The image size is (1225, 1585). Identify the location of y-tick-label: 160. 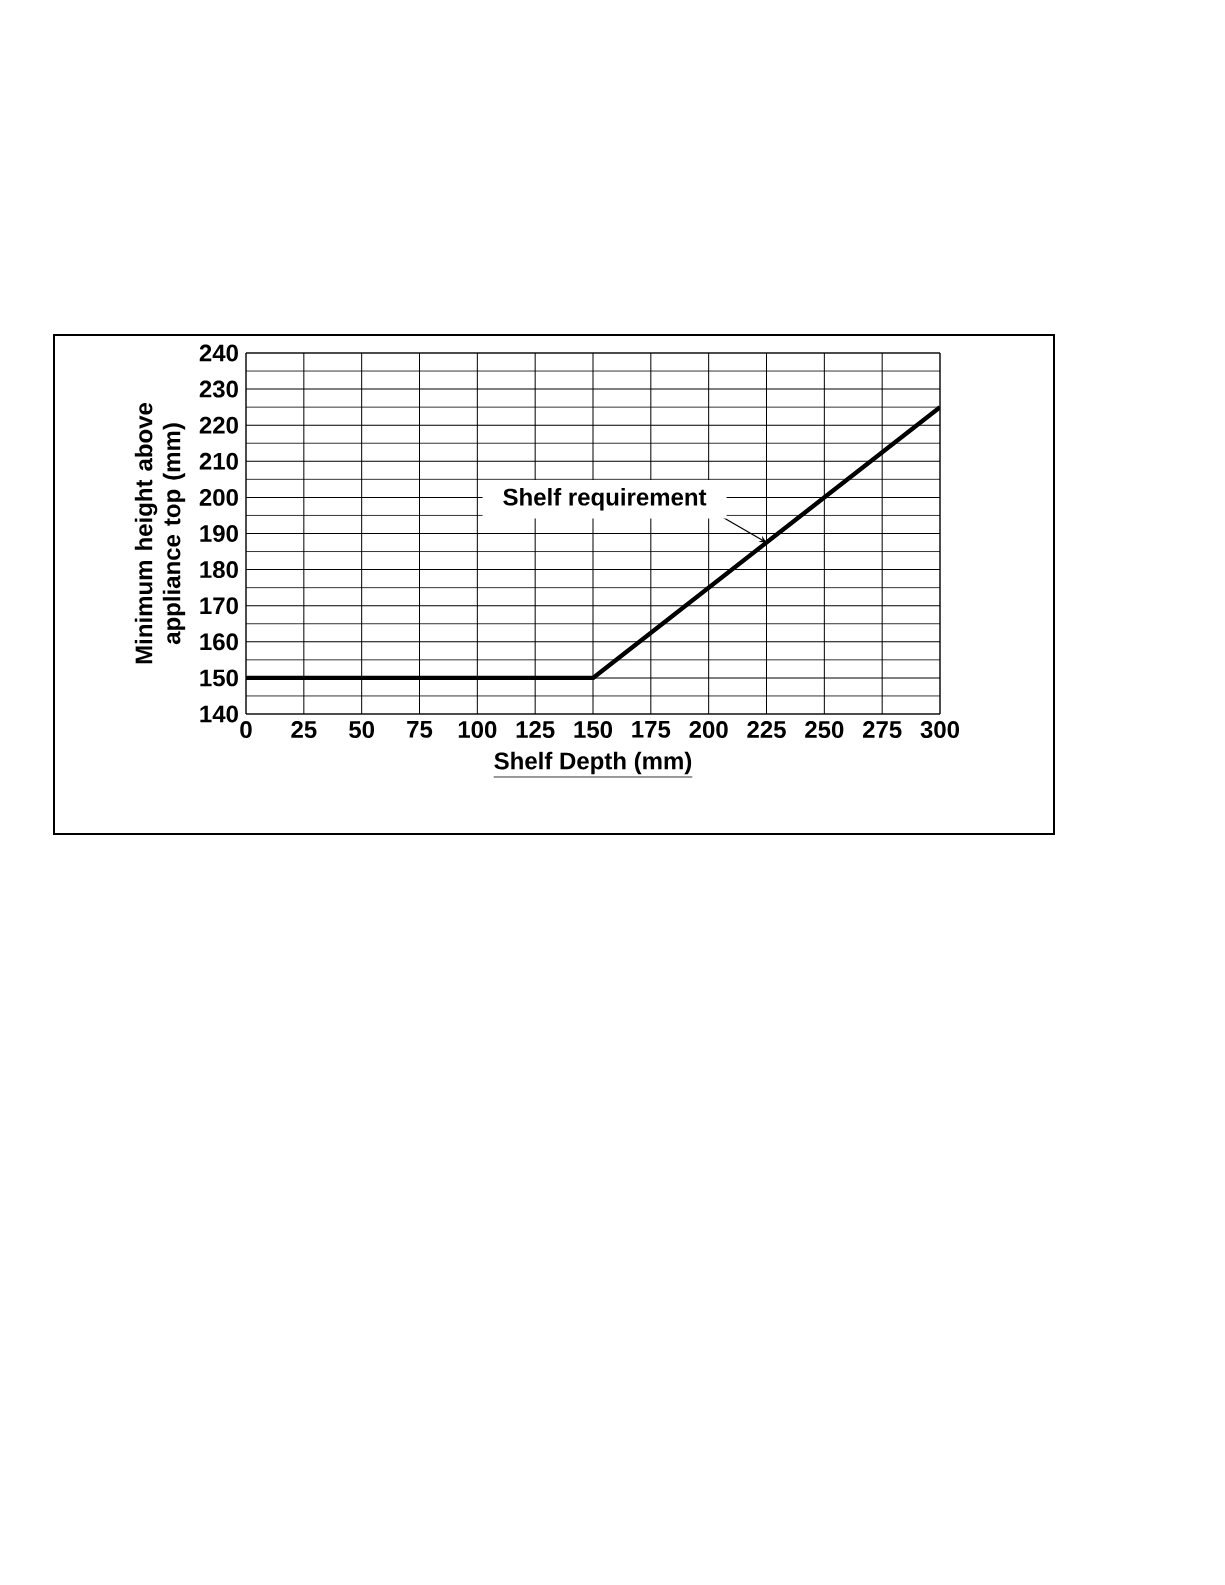
(219, 642).